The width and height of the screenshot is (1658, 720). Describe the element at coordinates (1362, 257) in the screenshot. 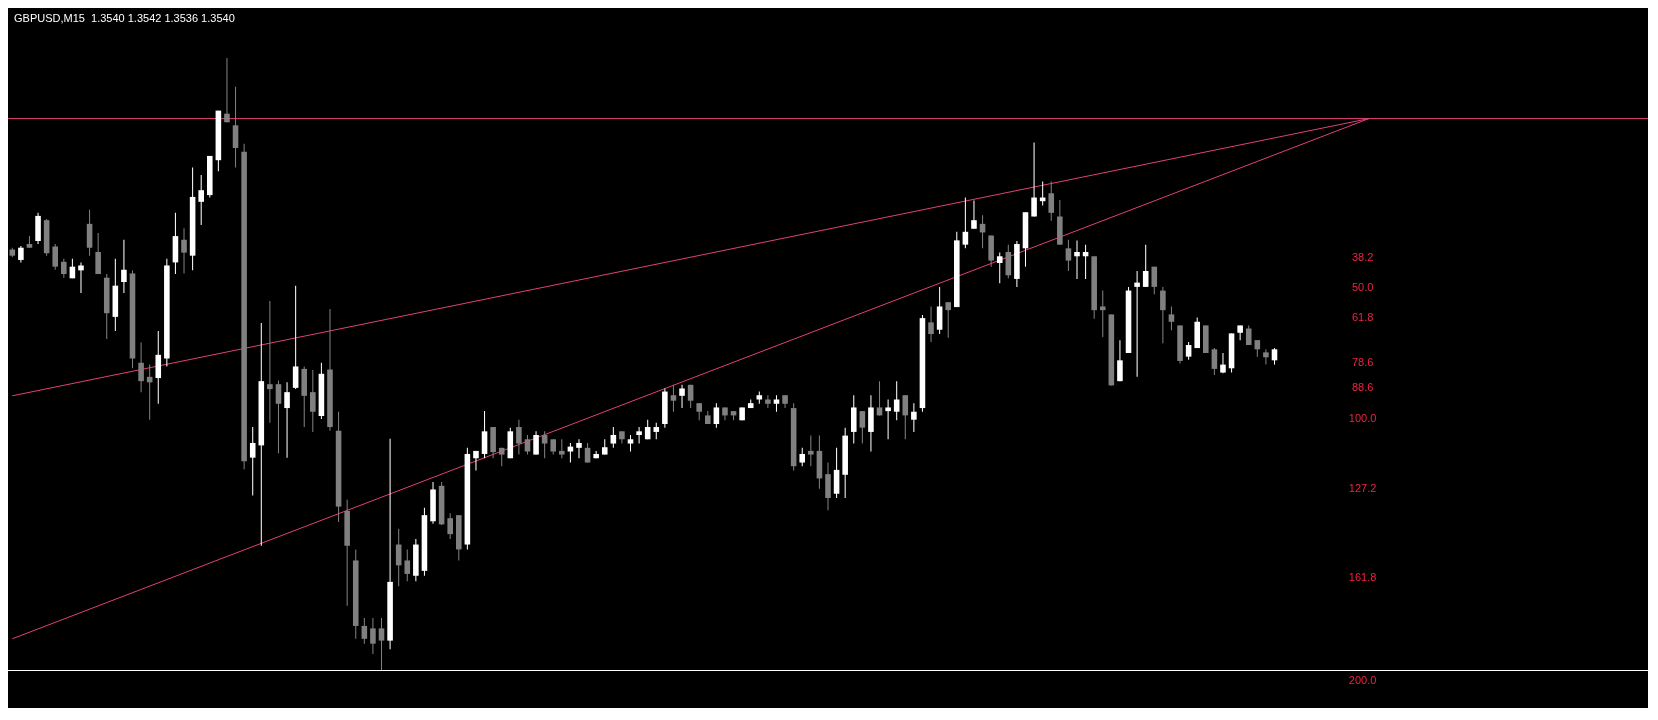

I see `annotation: 38.2` at that location.